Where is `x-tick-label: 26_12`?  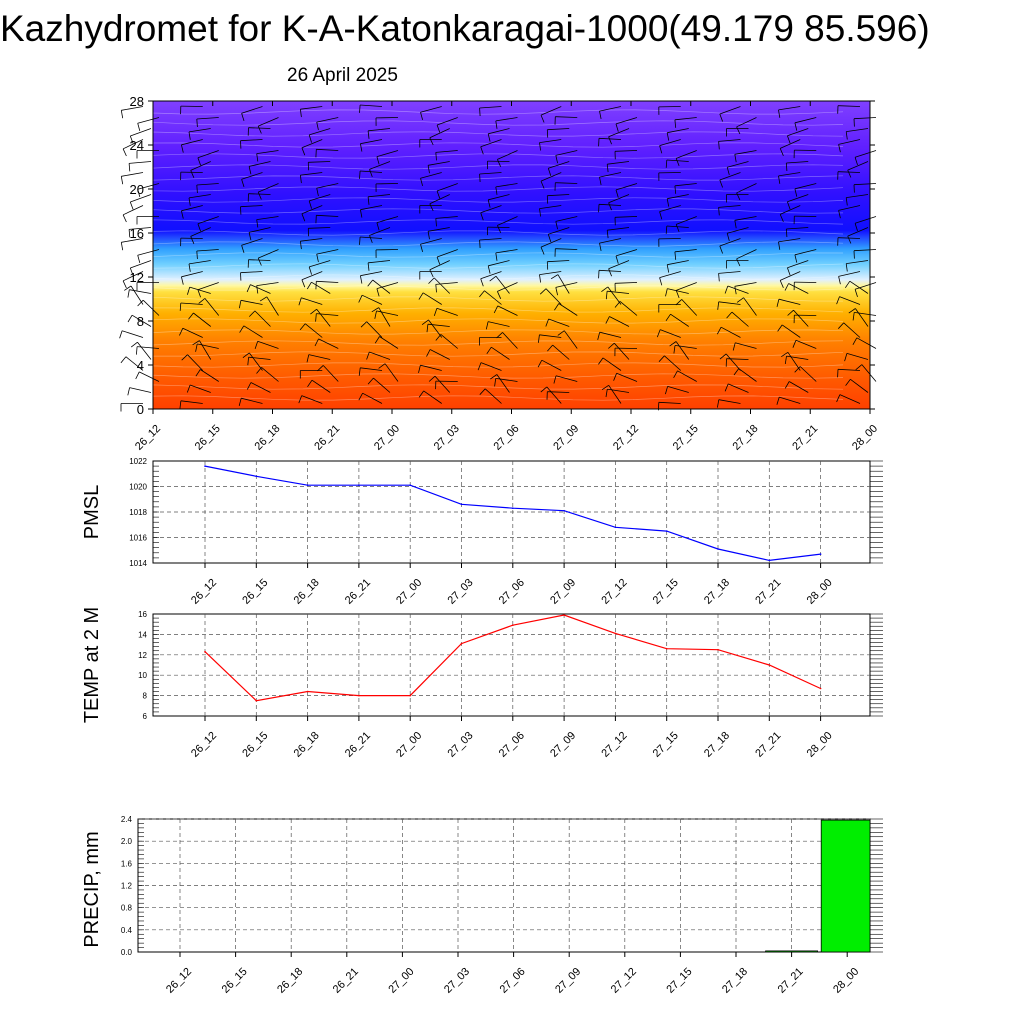 x-tick-label: 26_12 is located at coordinates (204, 592).